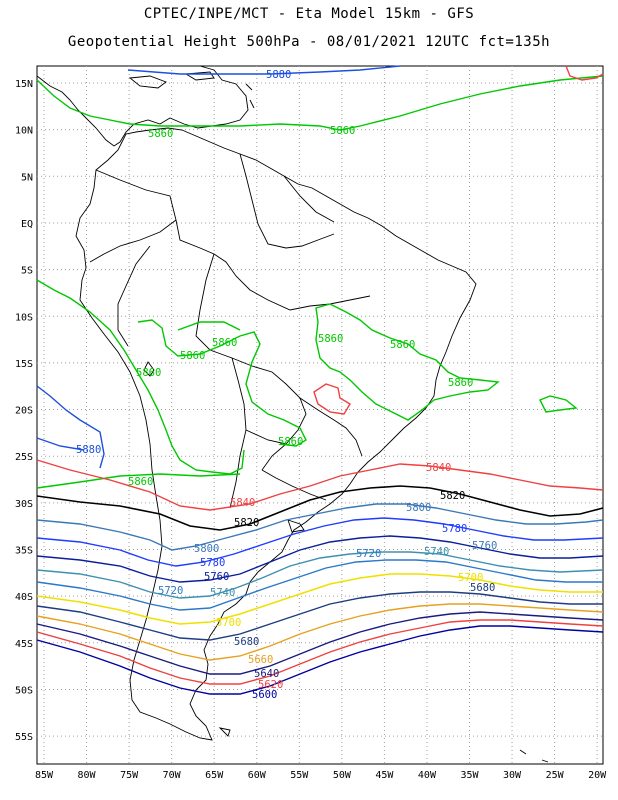  I want to click on latitude-tick-label: 15S, so click(24, 364).